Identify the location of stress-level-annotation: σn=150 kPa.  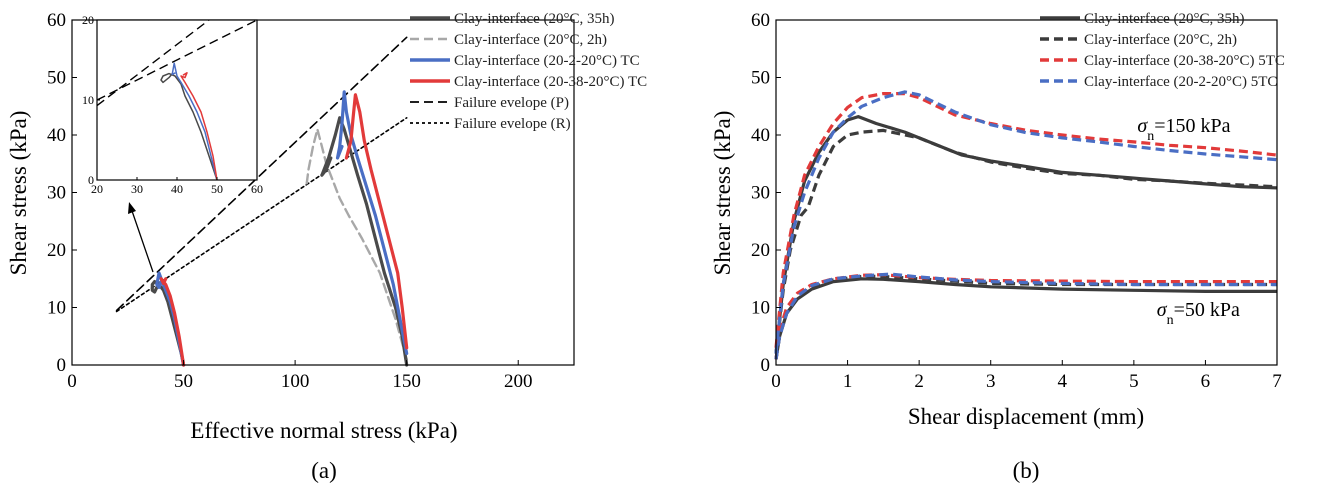
(1183, 129).